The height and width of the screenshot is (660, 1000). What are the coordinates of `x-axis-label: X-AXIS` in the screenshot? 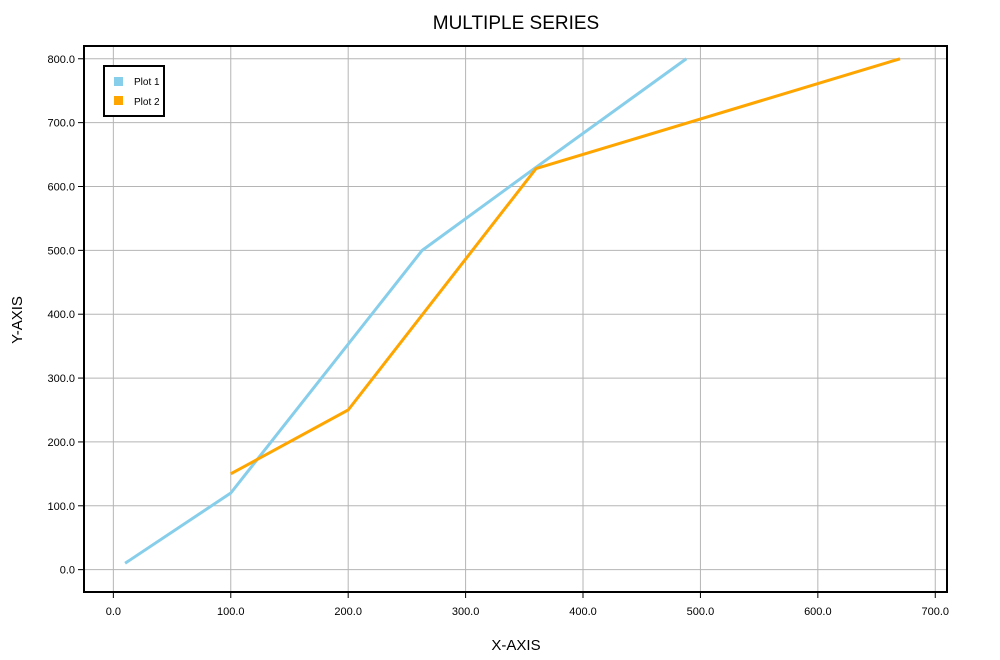 It's located at (515, 645).